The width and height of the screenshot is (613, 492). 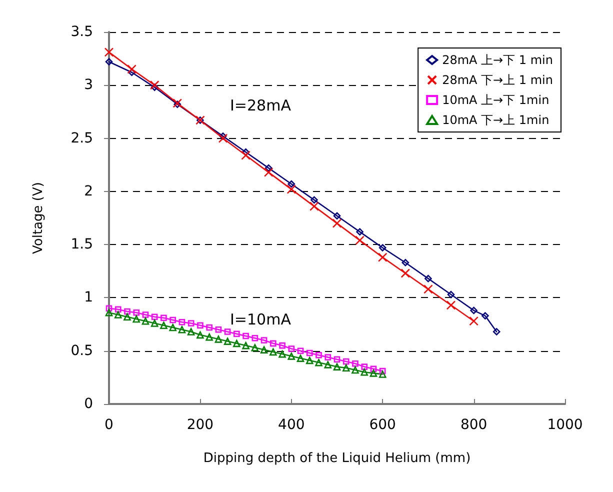 What do you see at coordinates (498, 80) in the screenshot?
I see `legend-label: 28mA 下→上 1 min` at bounding box center [498, 80].